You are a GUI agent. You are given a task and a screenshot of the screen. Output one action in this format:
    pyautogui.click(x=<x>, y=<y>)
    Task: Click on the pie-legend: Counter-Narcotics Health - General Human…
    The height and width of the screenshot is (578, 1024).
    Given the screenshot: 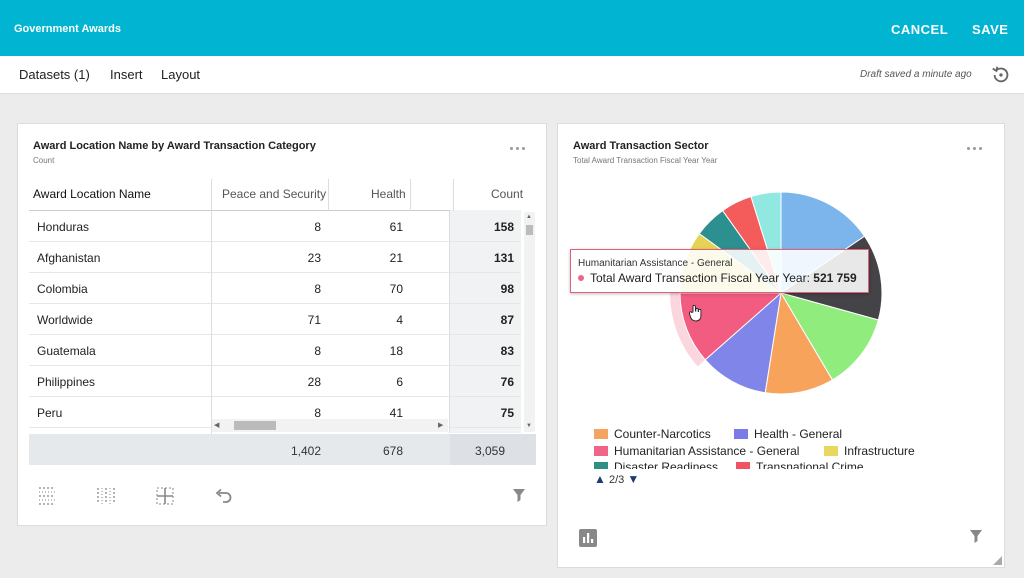 What is the action you would take?
    pyautogui.click(x=790, y=447)
    